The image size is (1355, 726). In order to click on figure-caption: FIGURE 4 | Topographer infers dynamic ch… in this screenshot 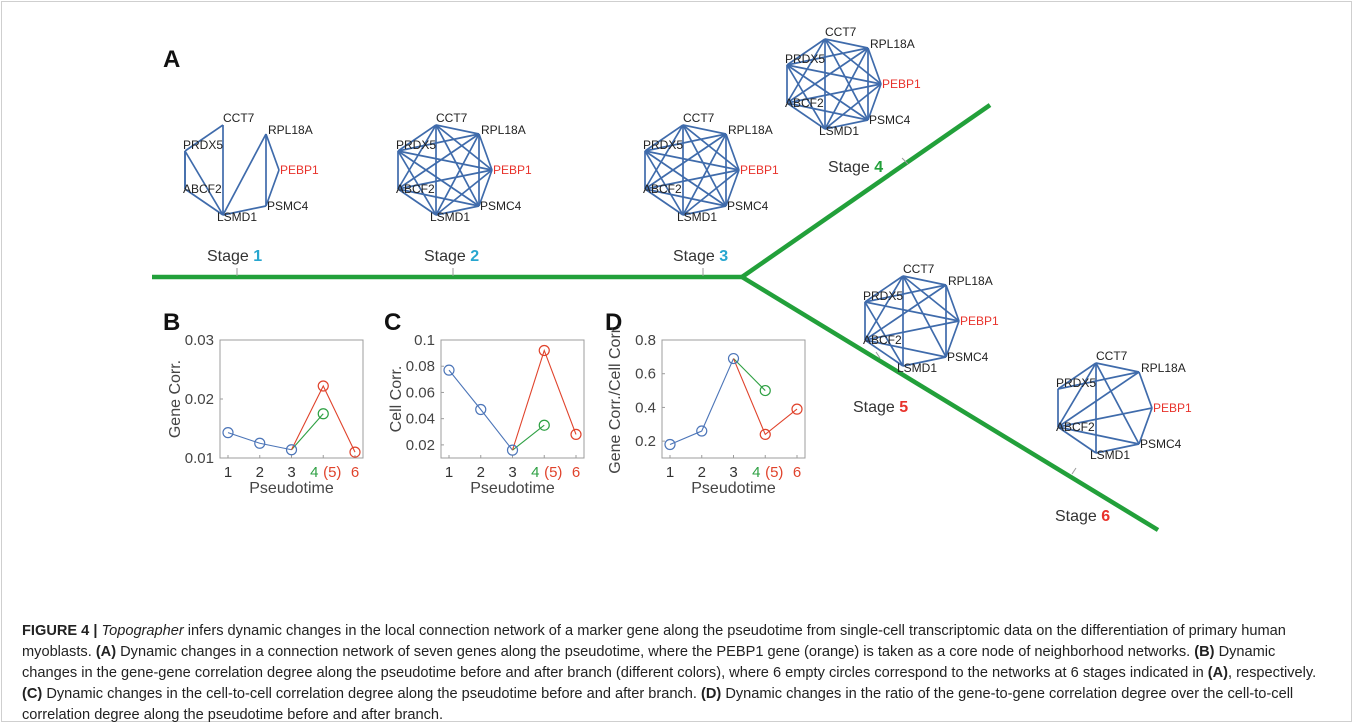, I will do `click(678, 673)`.